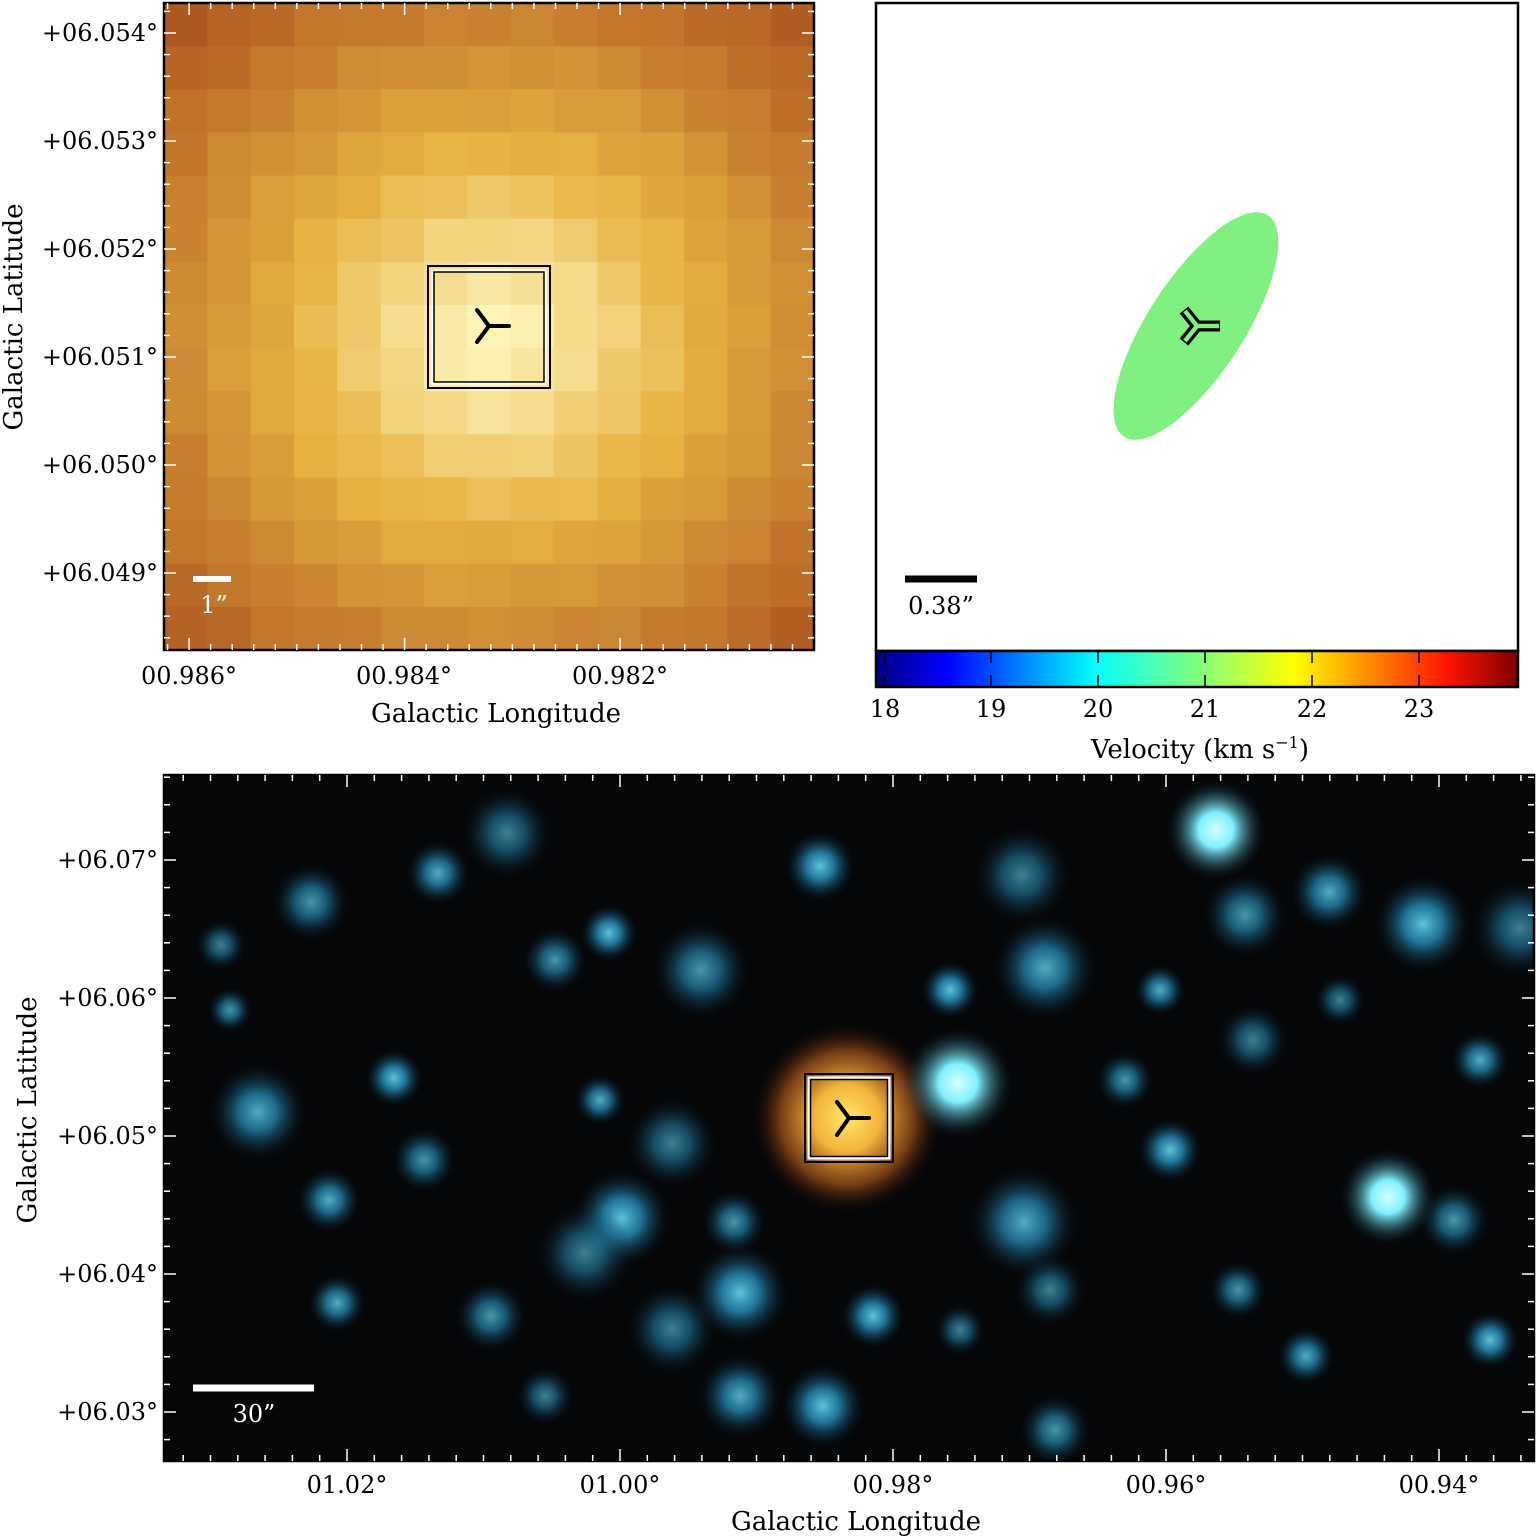 Image resolution: width=1536 pixels, height=1538 pixels. Describe the element at coordinates (856, 1522) in the screenshot. I see `panel-c-x-axis-label: Galactic Longitude` at that location.